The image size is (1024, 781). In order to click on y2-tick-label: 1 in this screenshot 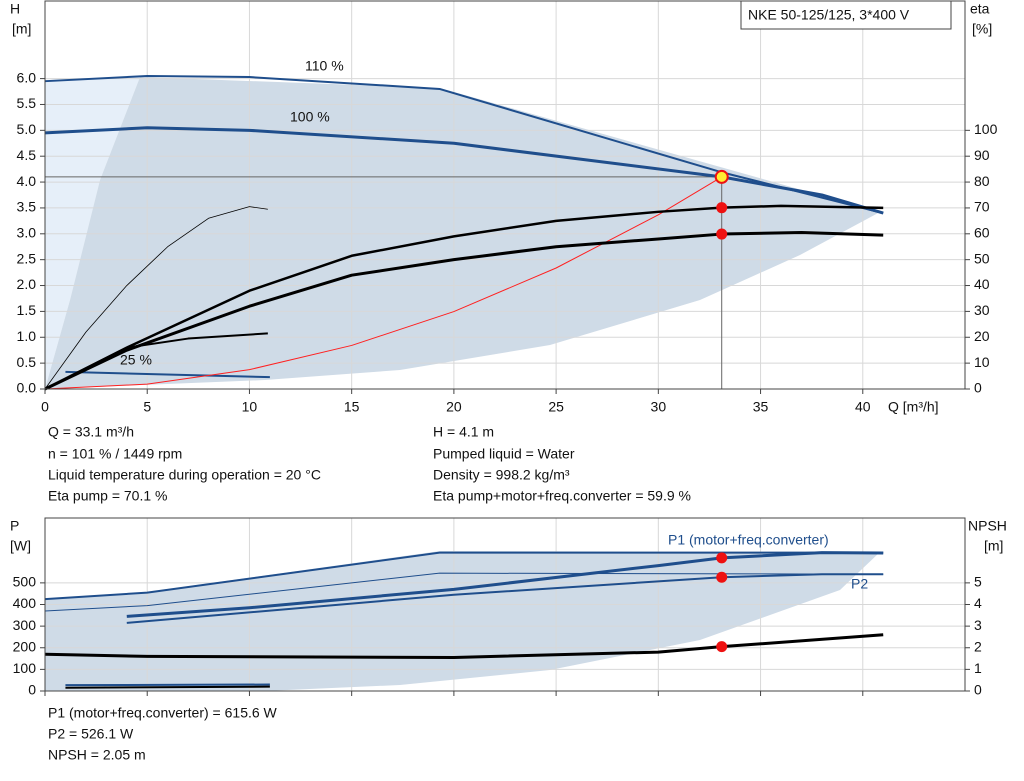, I will do `click(978, 668)`.